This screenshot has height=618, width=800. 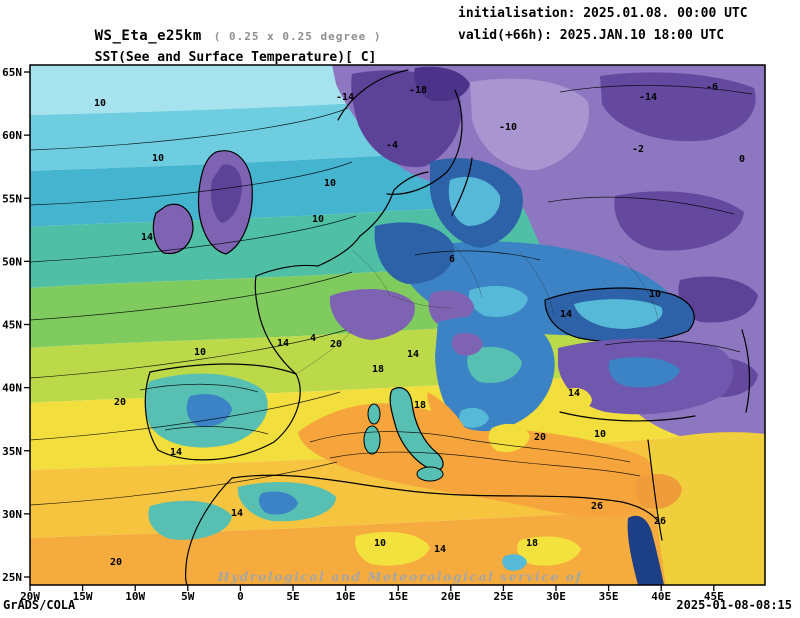 I want to click on contour-label: -14, so click(x=648, y=97).